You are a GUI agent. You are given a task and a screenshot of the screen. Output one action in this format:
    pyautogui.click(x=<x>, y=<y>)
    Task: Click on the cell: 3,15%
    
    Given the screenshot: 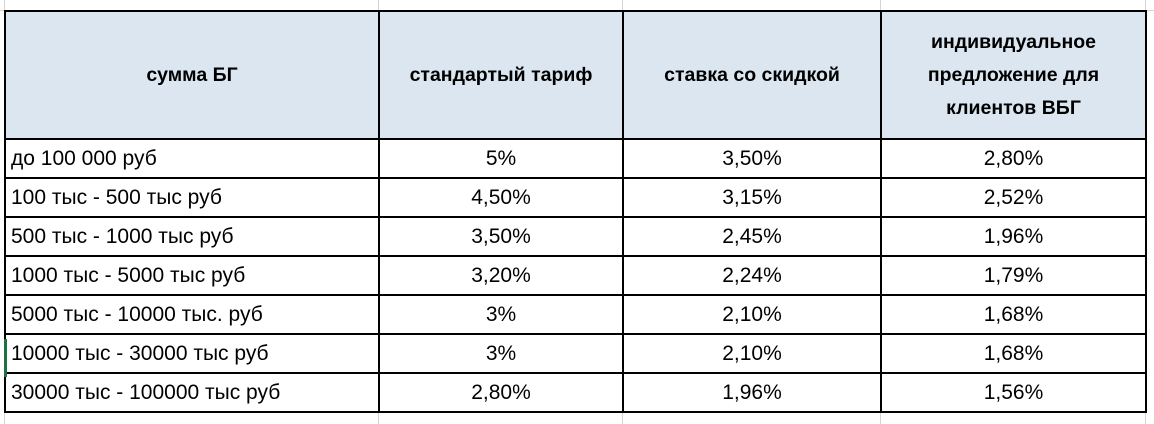 What is the action you would take?
    pyautogui.click(x=752, y=197)
    